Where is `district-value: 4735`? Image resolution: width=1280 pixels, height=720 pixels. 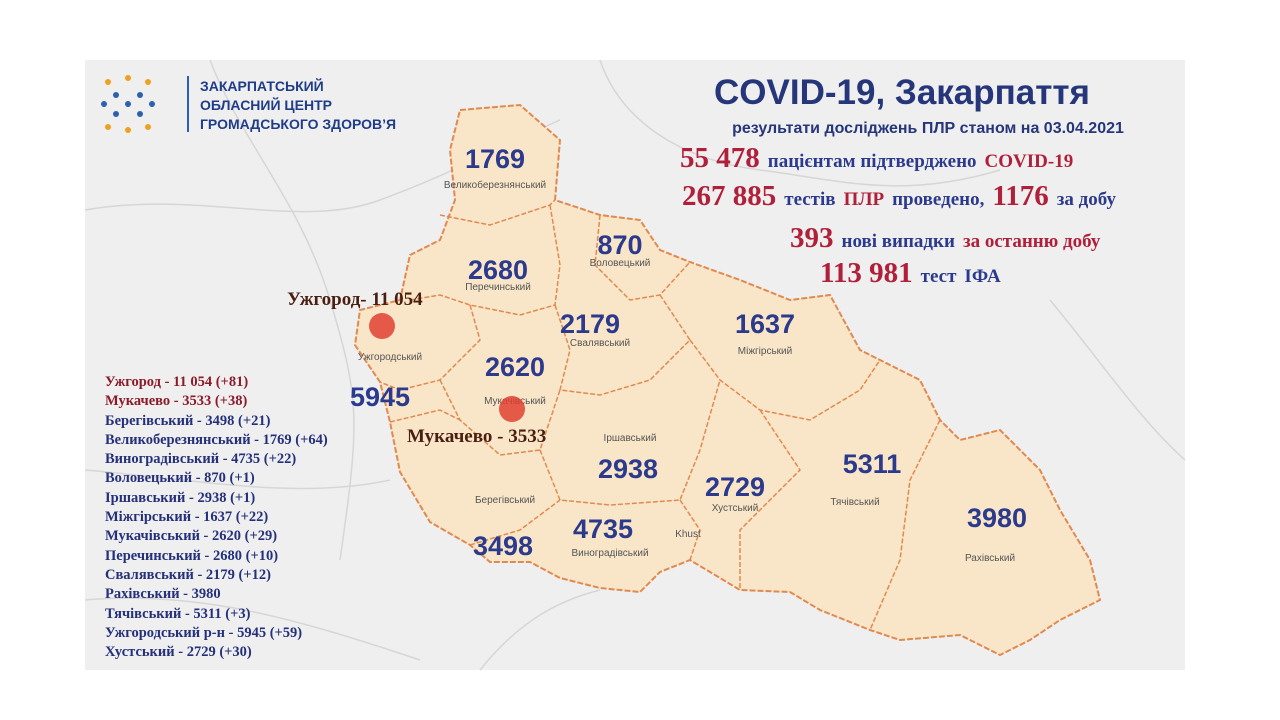 district-value: 4735 is located at coordinates (603, 529).